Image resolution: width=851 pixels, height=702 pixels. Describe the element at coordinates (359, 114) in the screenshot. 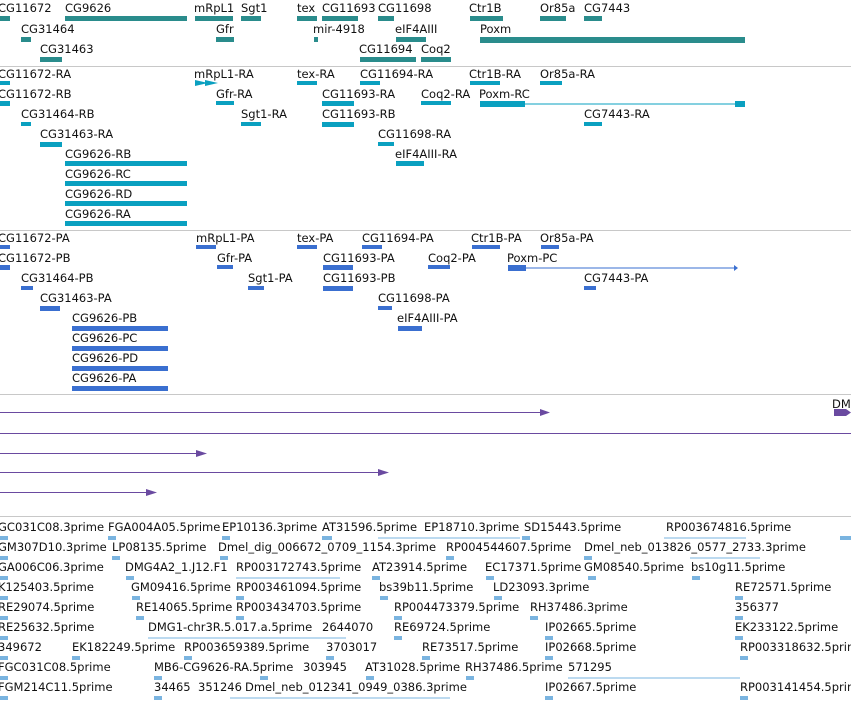

I see `transcript-label: CG11693-RB` at that location.